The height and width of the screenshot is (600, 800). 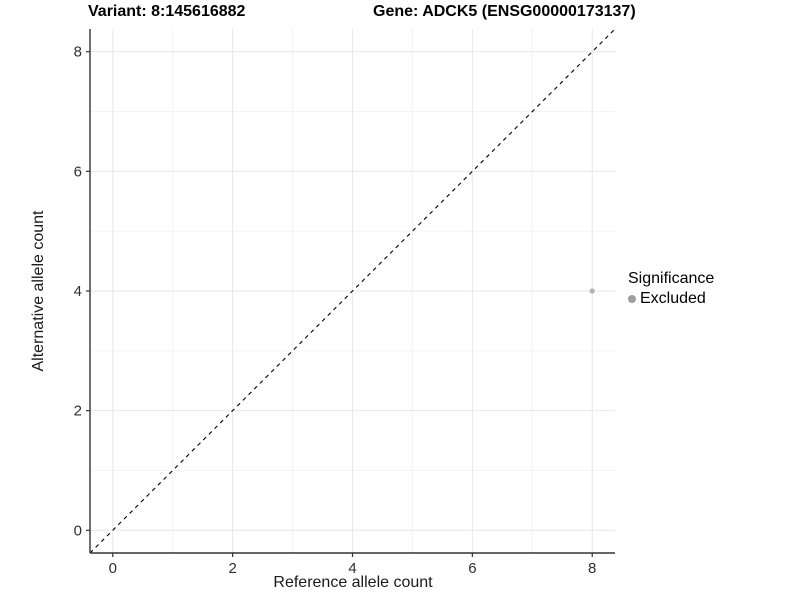 What do you see at coordinates (671, 289) in the screenshot?
I see `legend: Significance Excluded` at bounding box center [671, 289].